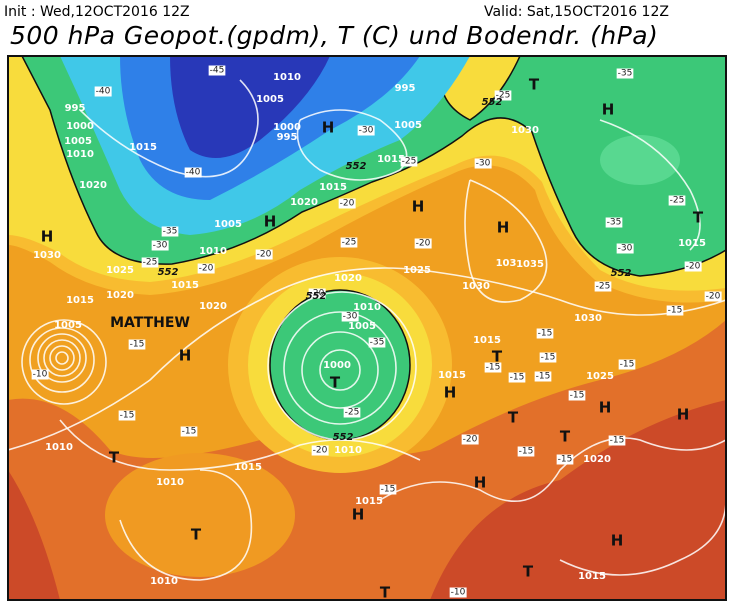  Describe the element at coordinates (97, 12) in the screenshot. I see `init-time: Init : Wed,12OCT2016 12Z` at that location.